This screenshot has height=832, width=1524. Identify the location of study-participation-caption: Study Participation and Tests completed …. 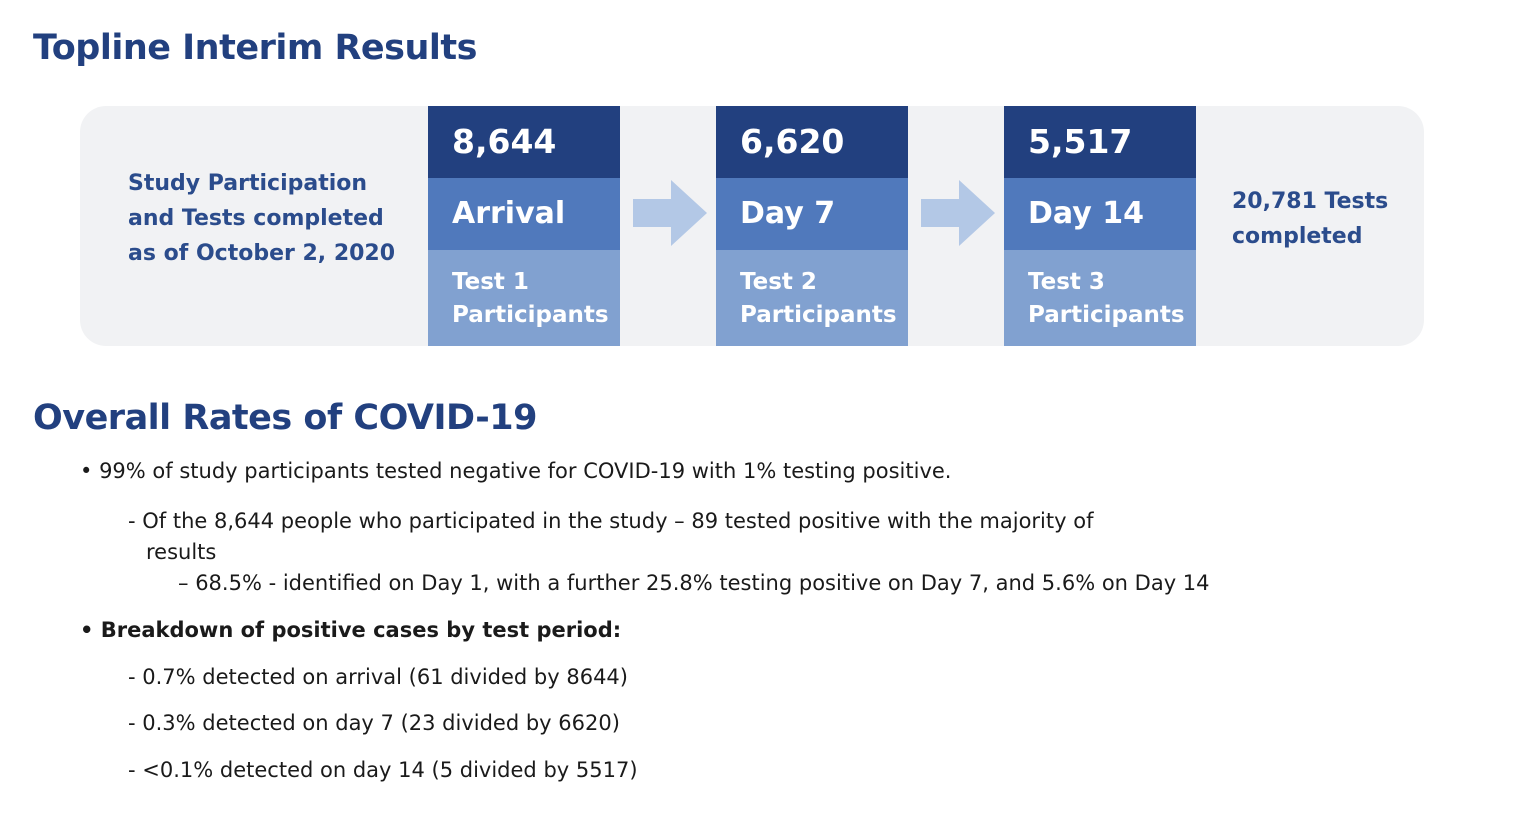
(273, 218).